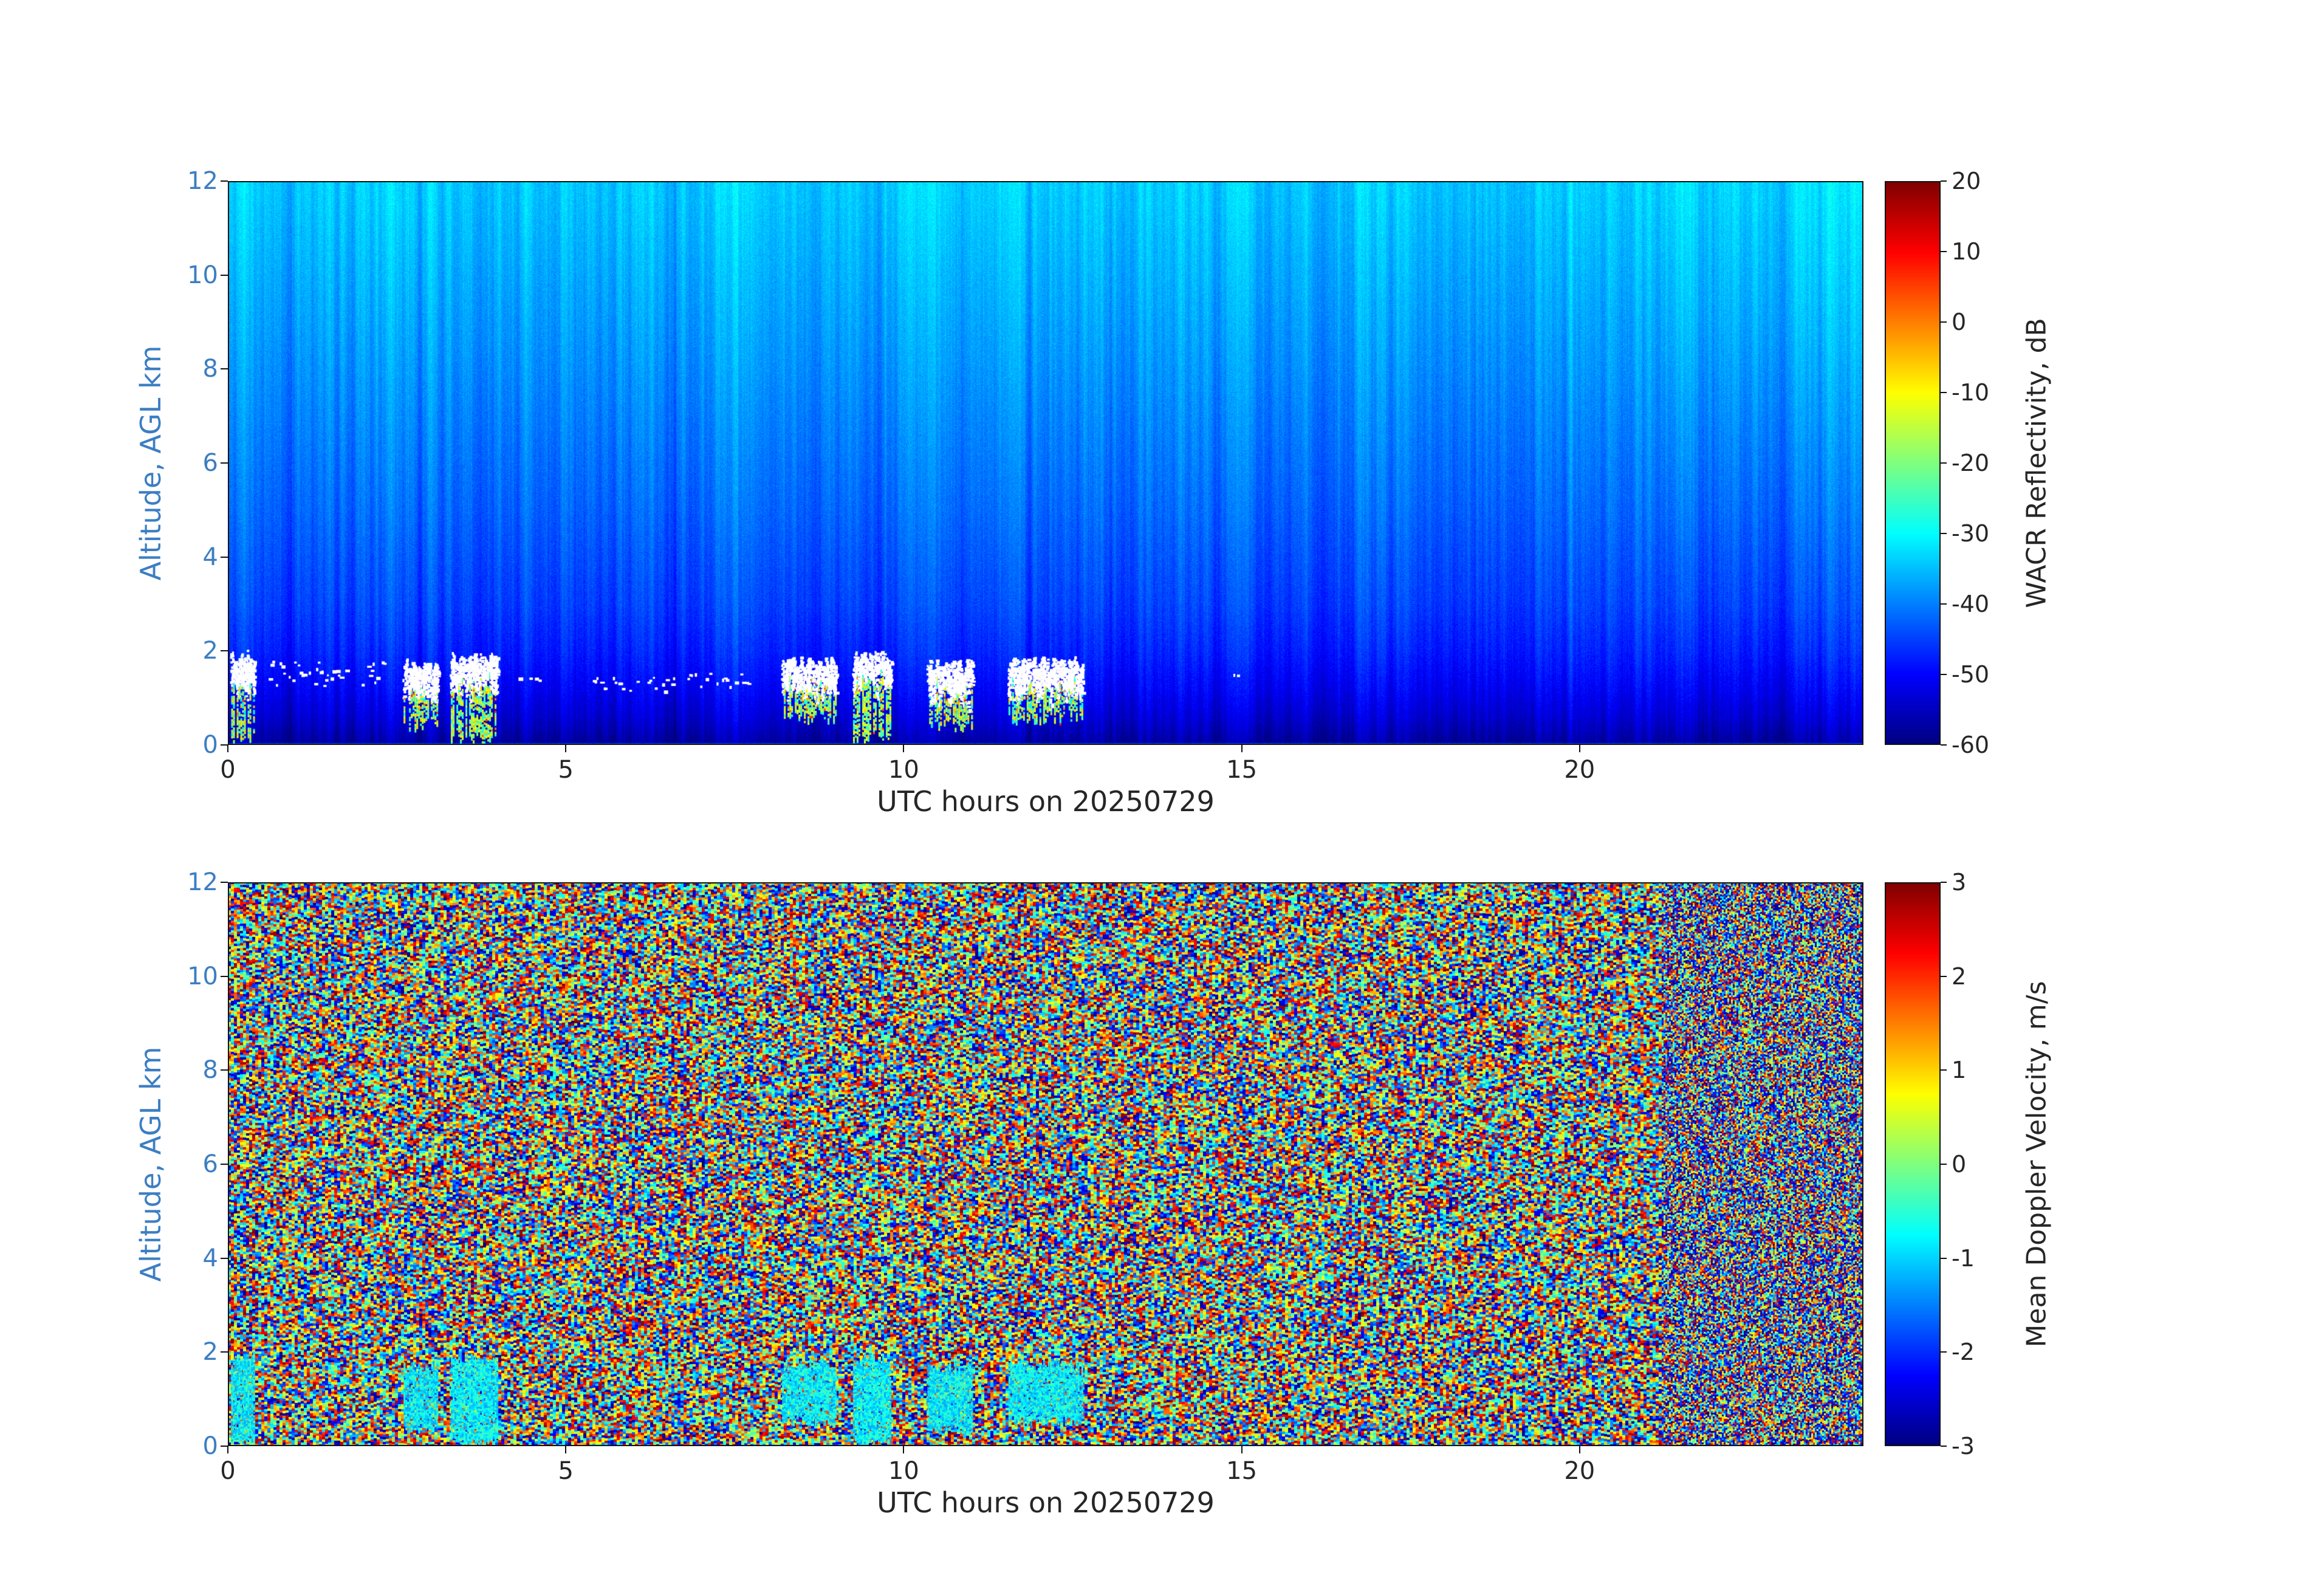 This screenshot has width=2324, height=1595. Describe the element at coordinates (1964, 1258) in the screenshot. I see `colorbar-tick-label: -1` at that location.